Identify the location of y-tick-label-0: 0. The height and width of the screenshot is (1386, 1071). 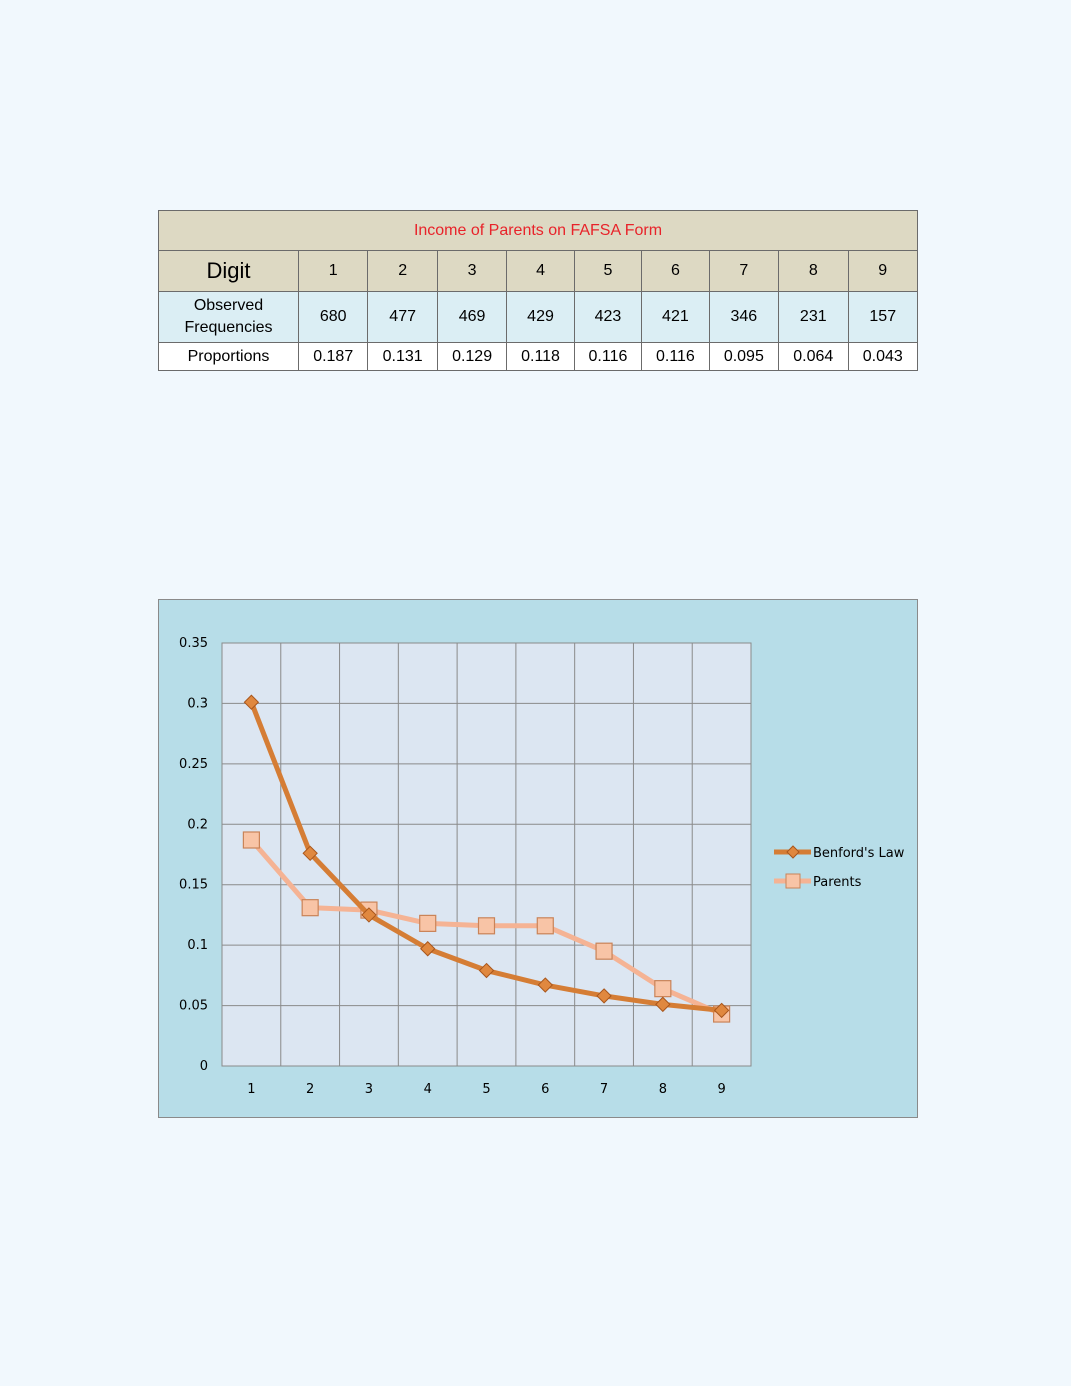
(204, 1066).